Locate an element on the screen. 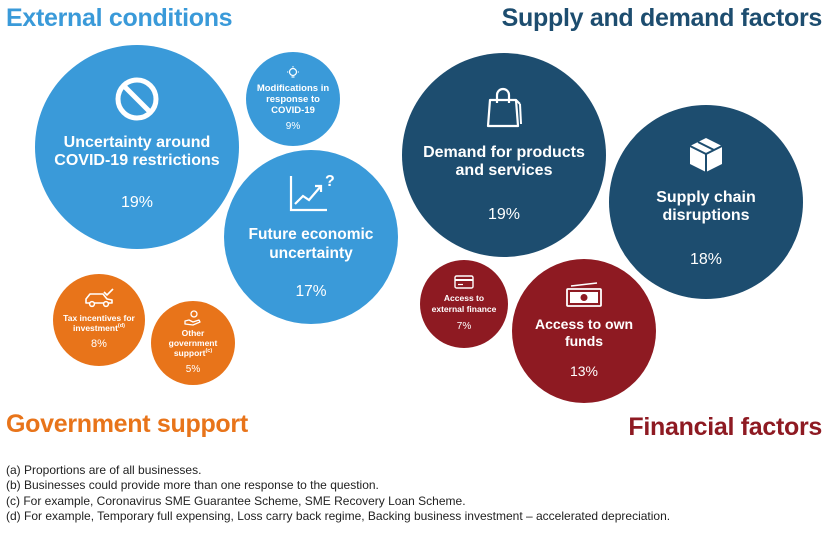 The image size is (832, 536). label-line: investment is located at coordinates (95, 328).